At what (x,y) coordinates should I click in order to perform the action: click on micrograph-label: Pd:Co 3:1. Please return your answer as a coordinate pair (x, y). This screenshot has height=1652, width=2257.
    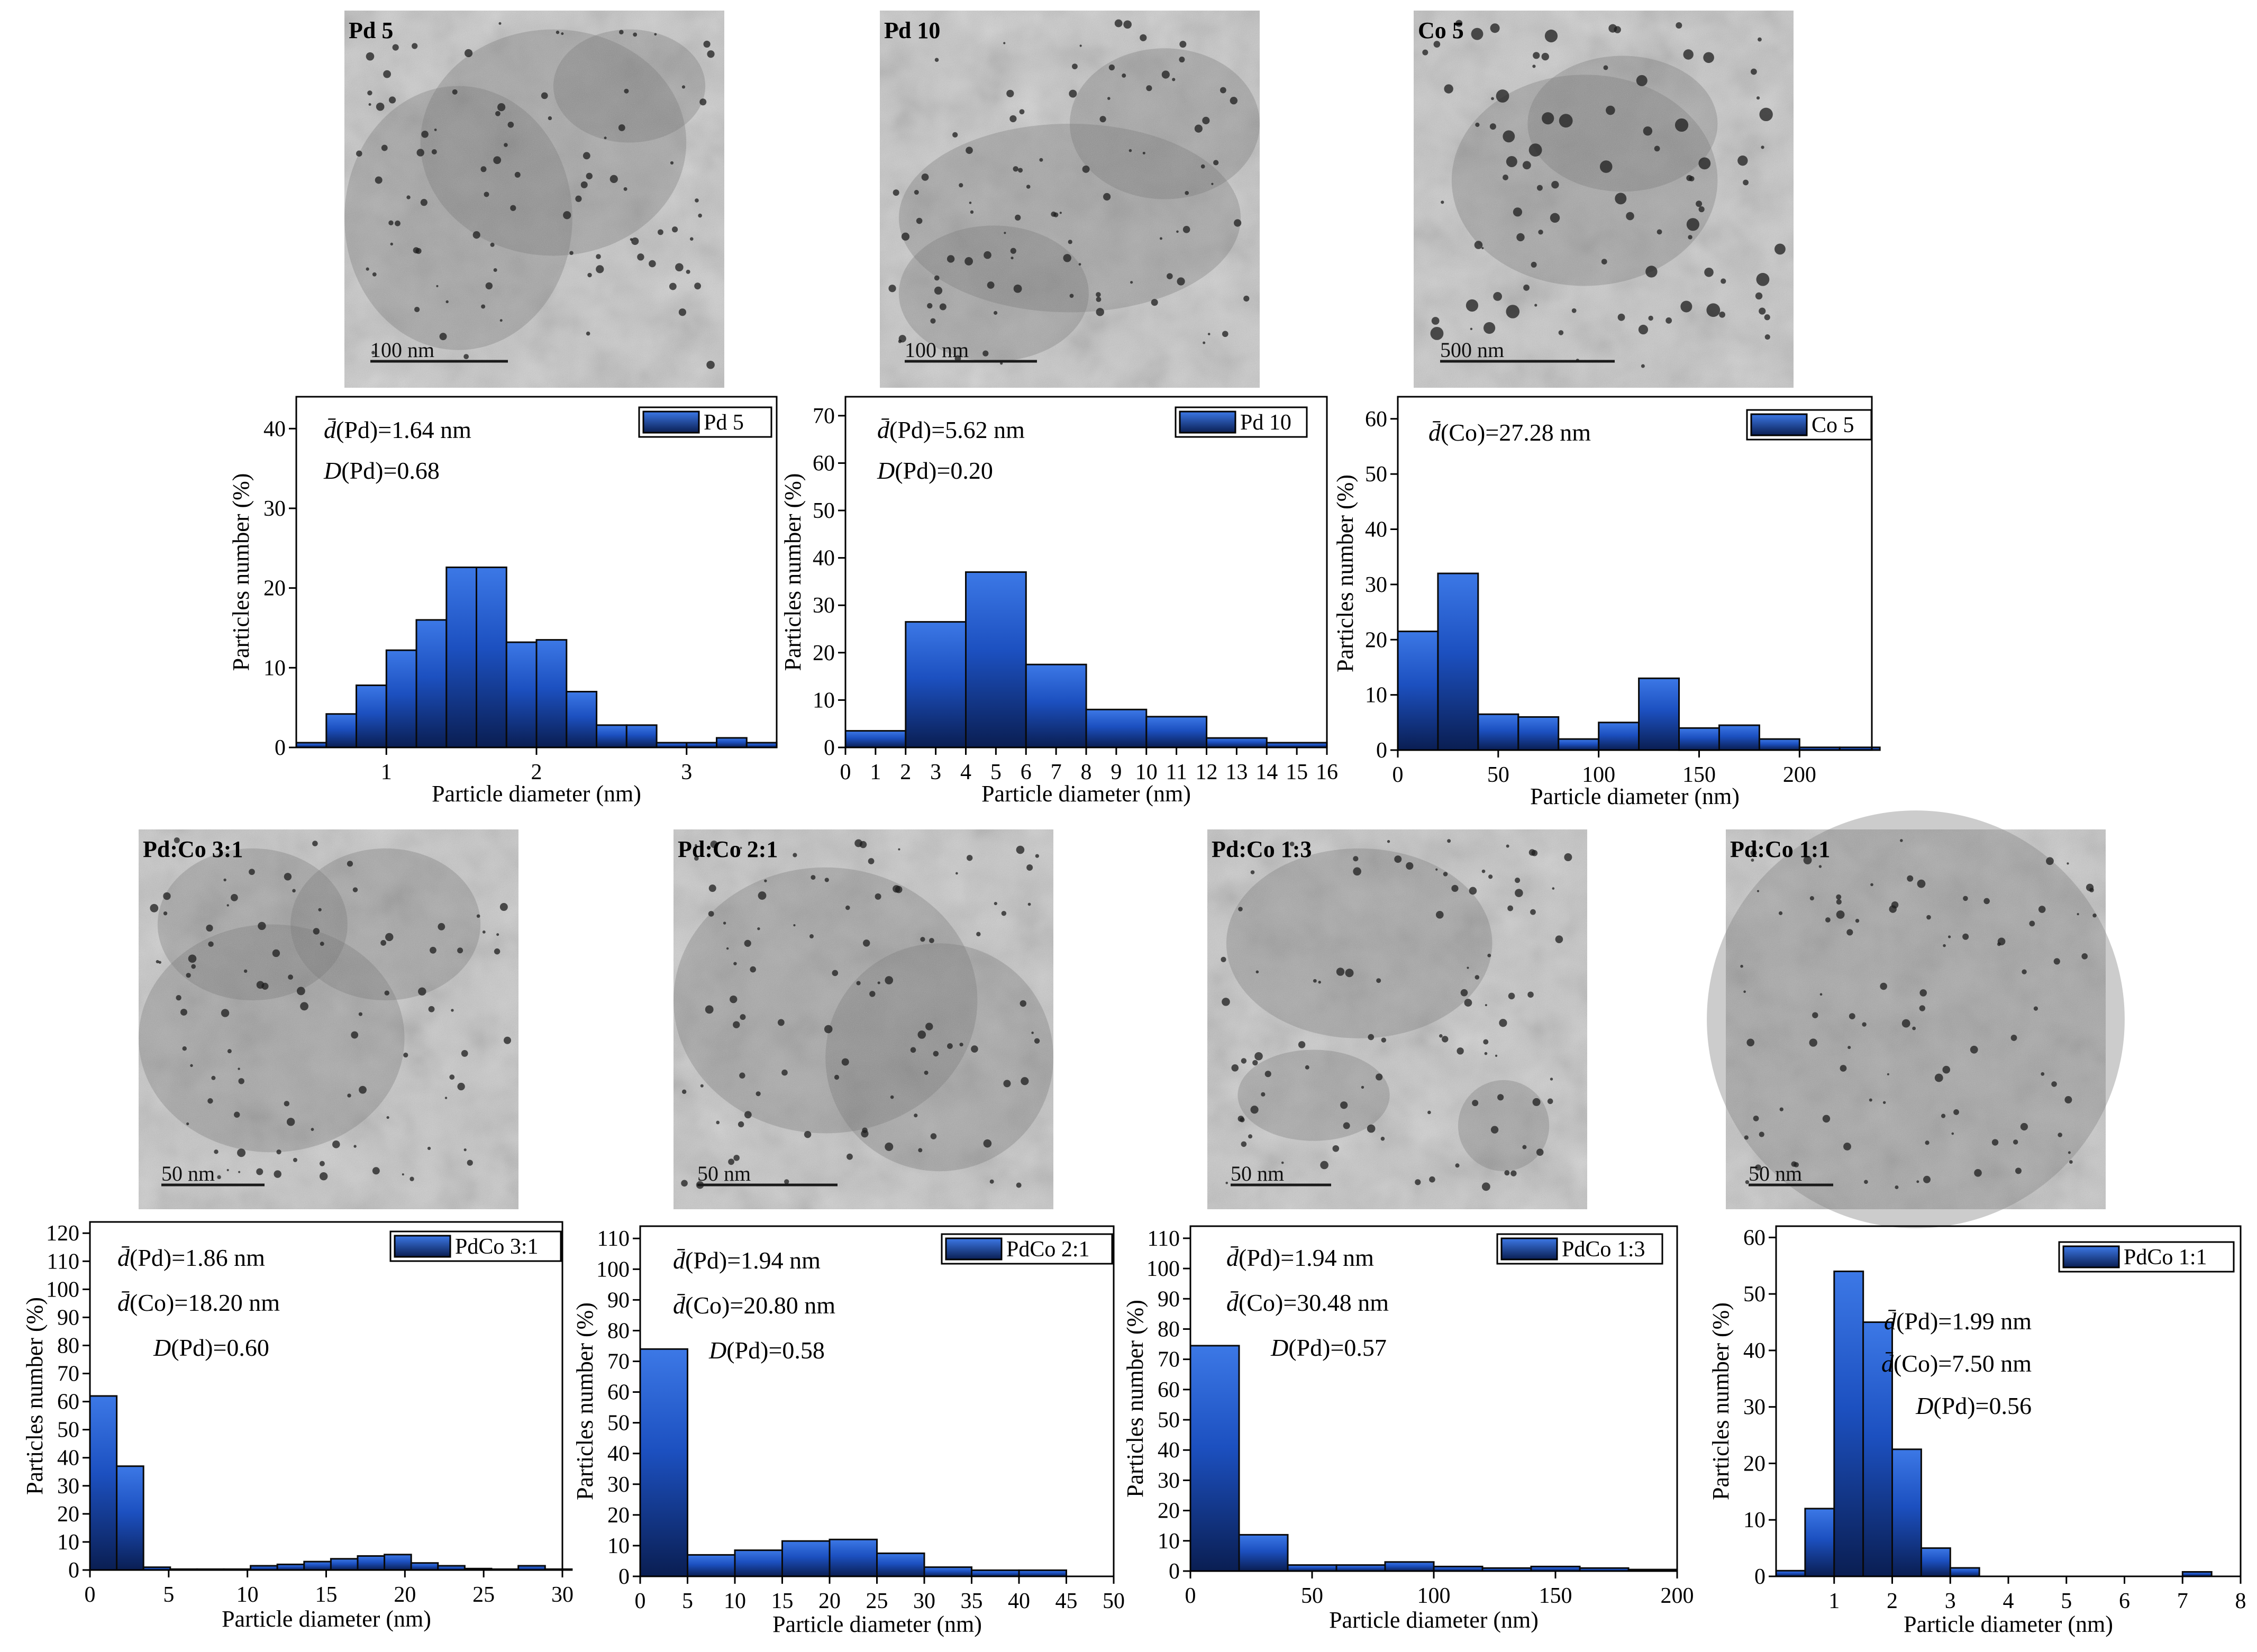
    Looking at the image, I should click on (193, 849).